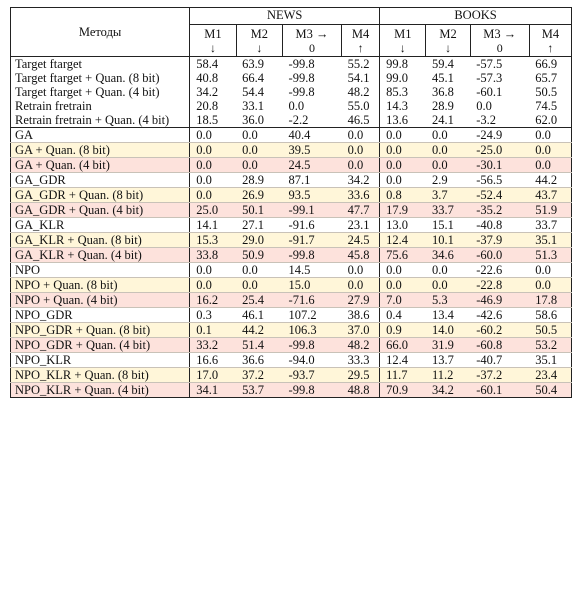 This screenshot has width=580, height=595. I want to click on value-cell: 31.9, so click(448, 345).